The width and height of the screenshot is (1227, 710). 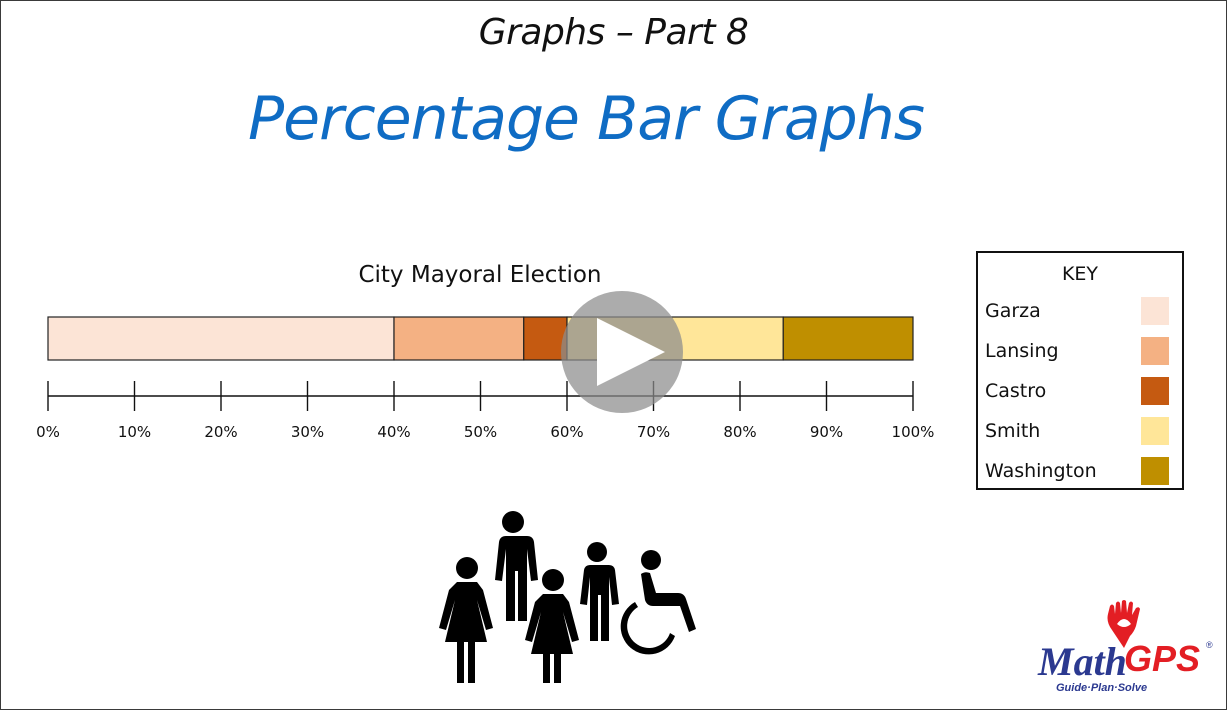 I want to click on slide-title: Percentage Bar Graphs, so click(x=586, y=119).